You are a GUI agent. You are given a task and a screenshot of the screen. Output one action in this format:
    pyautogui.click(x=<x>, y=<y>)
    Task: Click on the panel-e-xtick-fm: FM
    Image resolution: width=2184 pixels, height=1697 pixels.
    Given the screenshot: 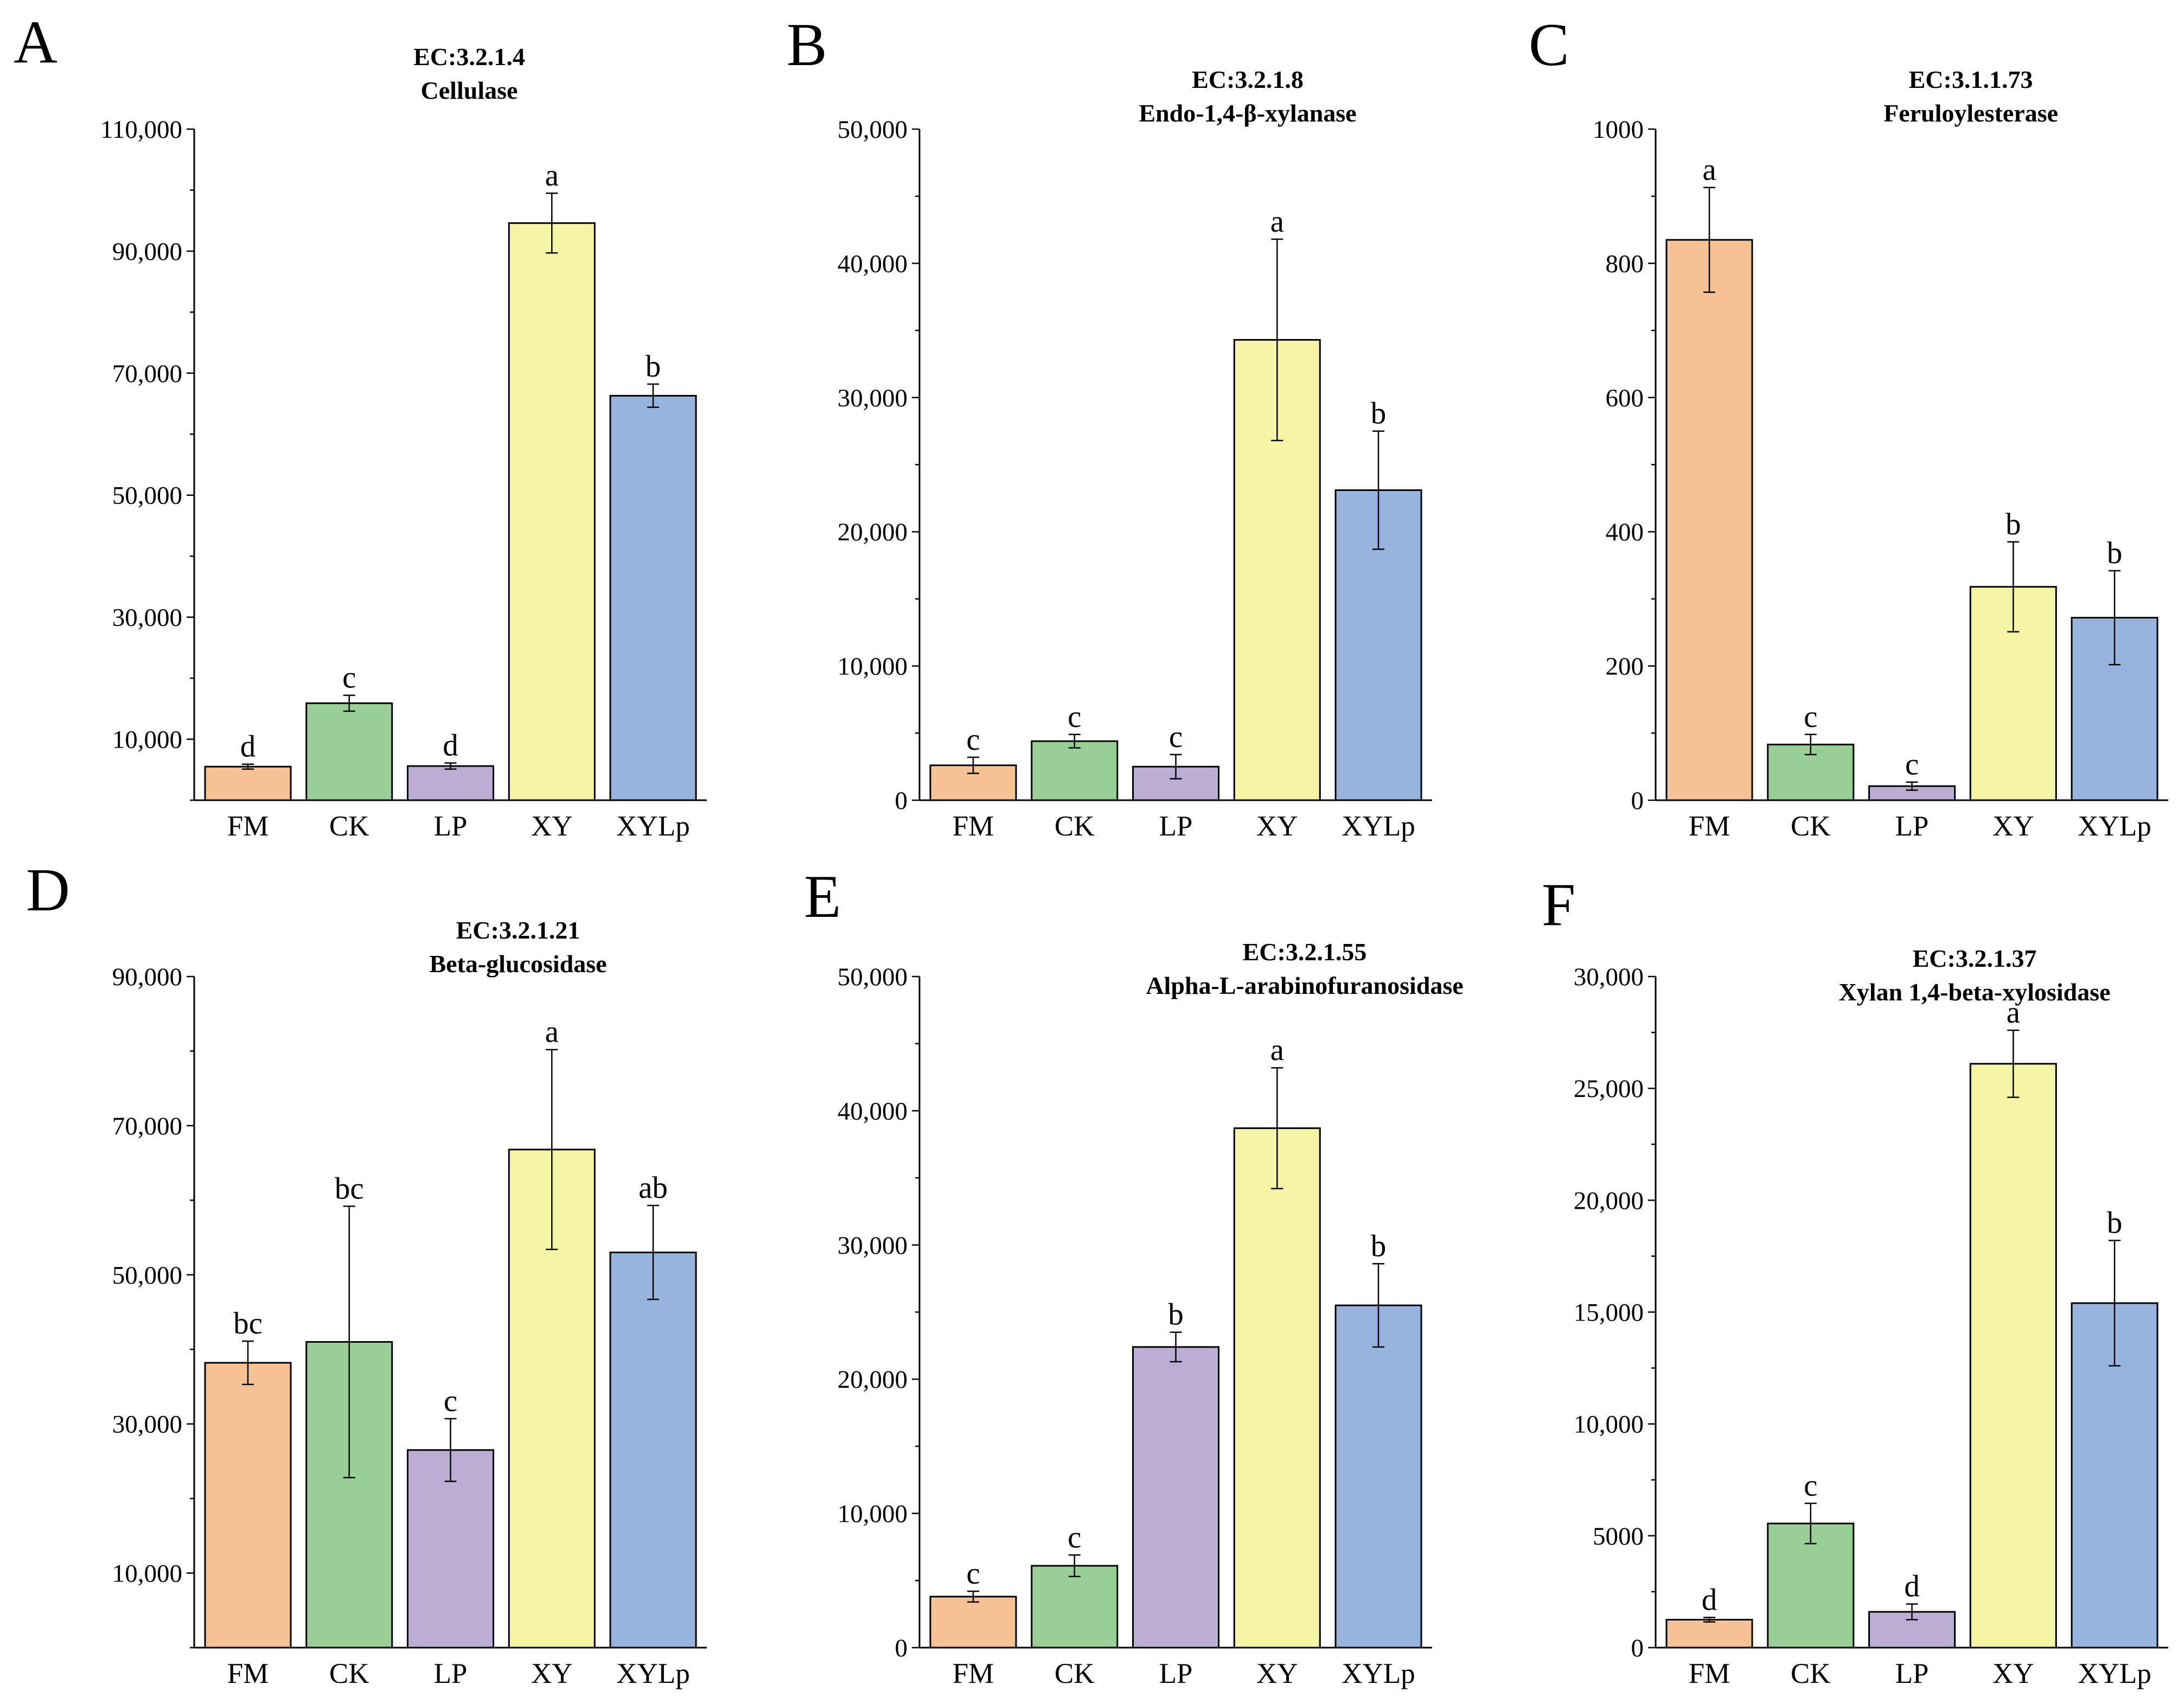 What is the action you would take?
    pyautogui.click(x=973, y=1674)
    